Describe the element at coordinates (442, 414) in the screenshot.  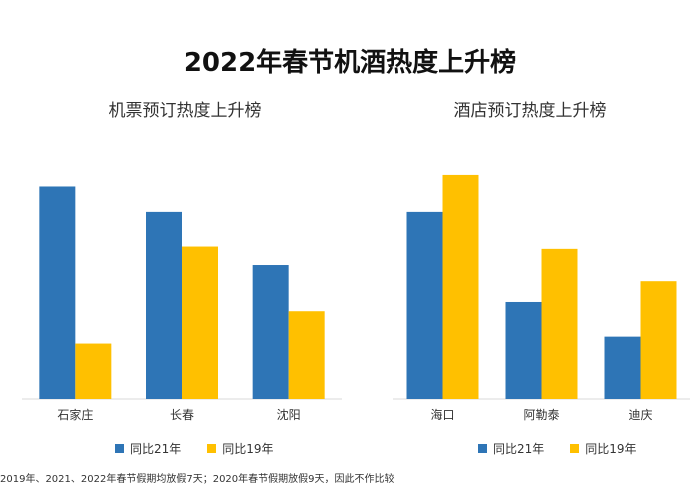
I see `category-label-hotels-1: 海口` at that location.